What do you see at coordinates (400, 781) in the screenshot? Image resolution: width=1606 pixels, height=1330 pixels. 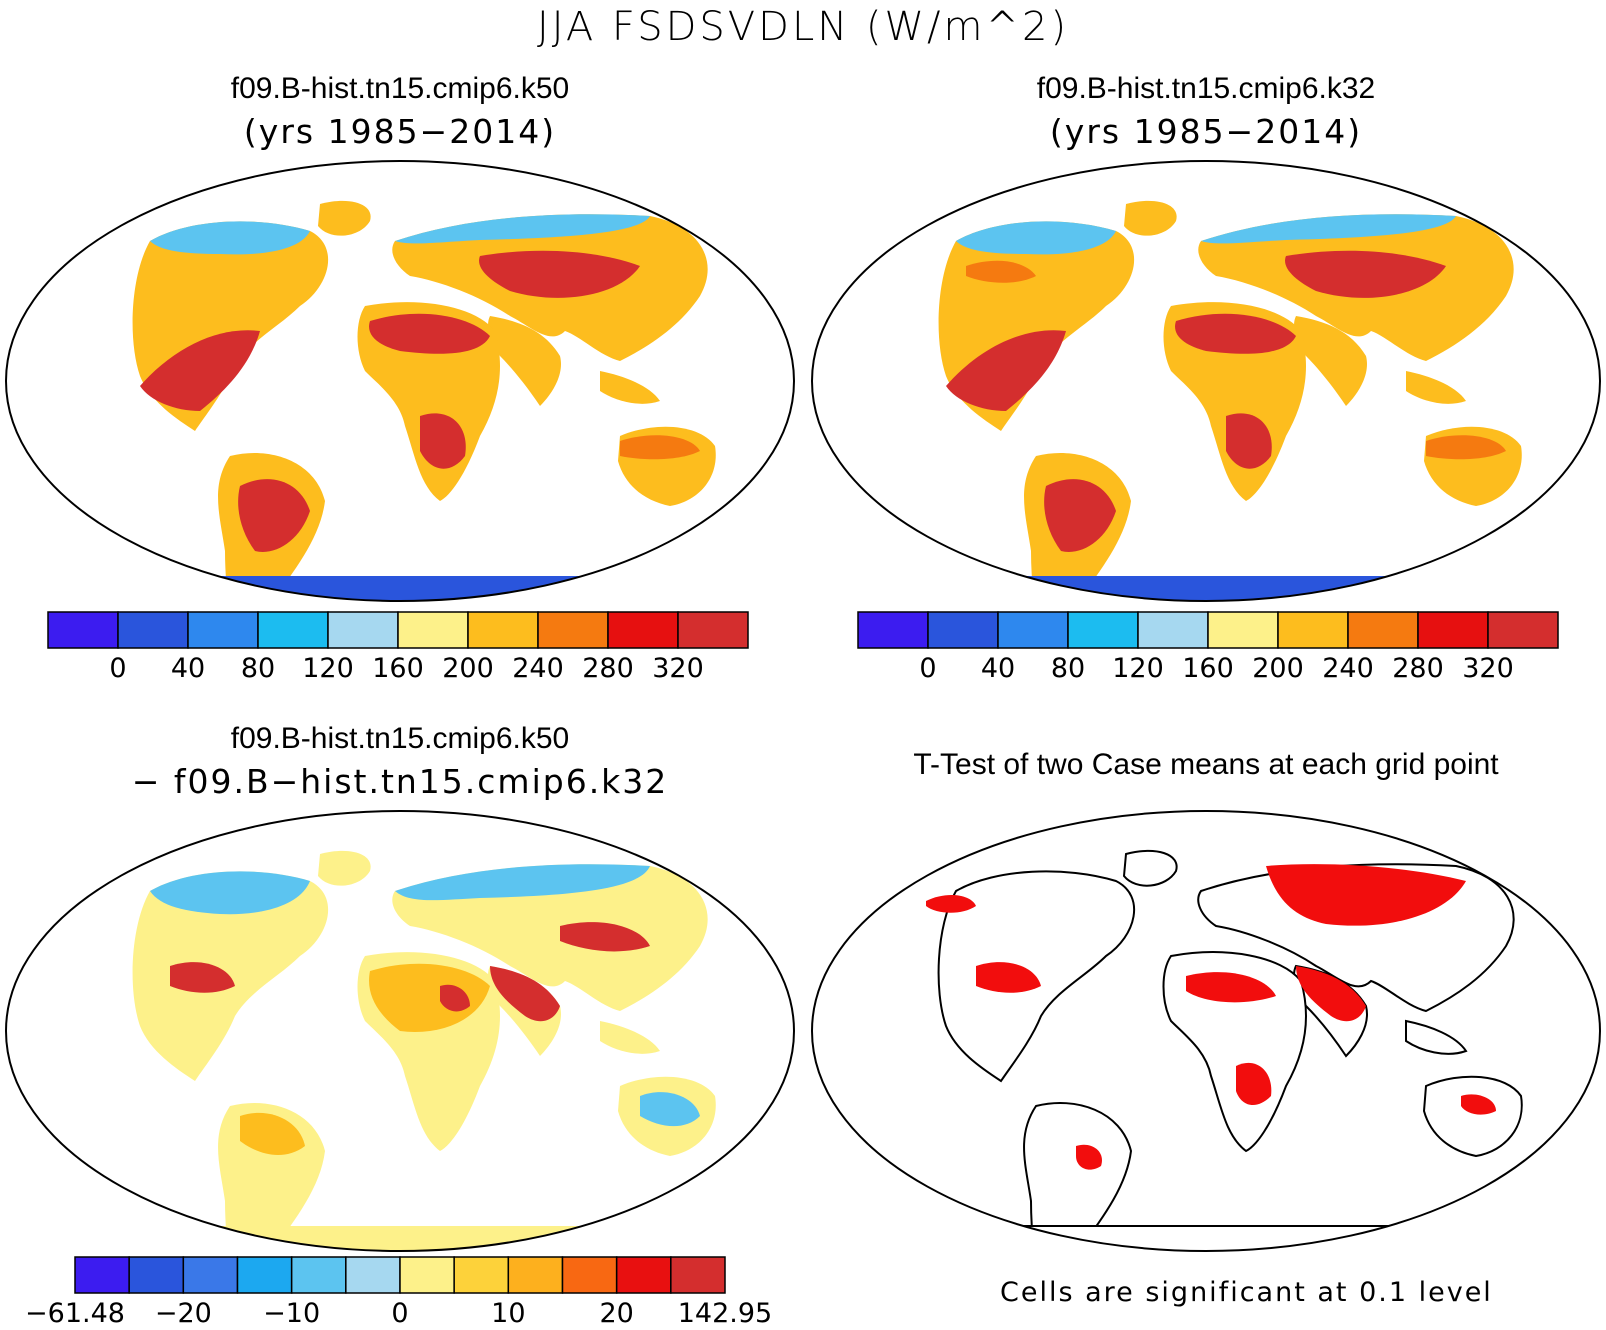 I see `panel-3-subtitle: − f09.B−hist.tn15.cmip6.k32` at bounding box center [400, 781].